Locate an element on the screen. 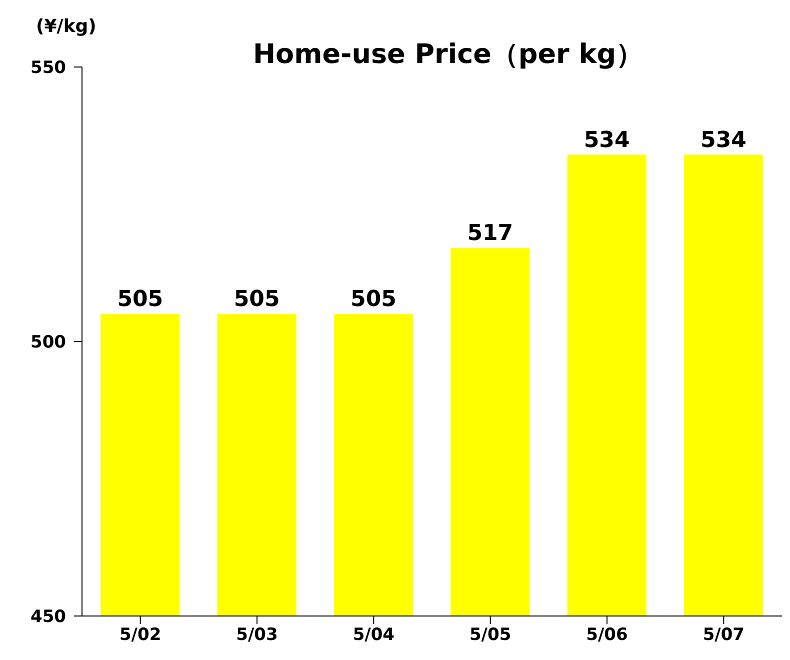 The width and height of the screenshot is (790, 660). data-label: 517 is located at coordinates (490, 233).